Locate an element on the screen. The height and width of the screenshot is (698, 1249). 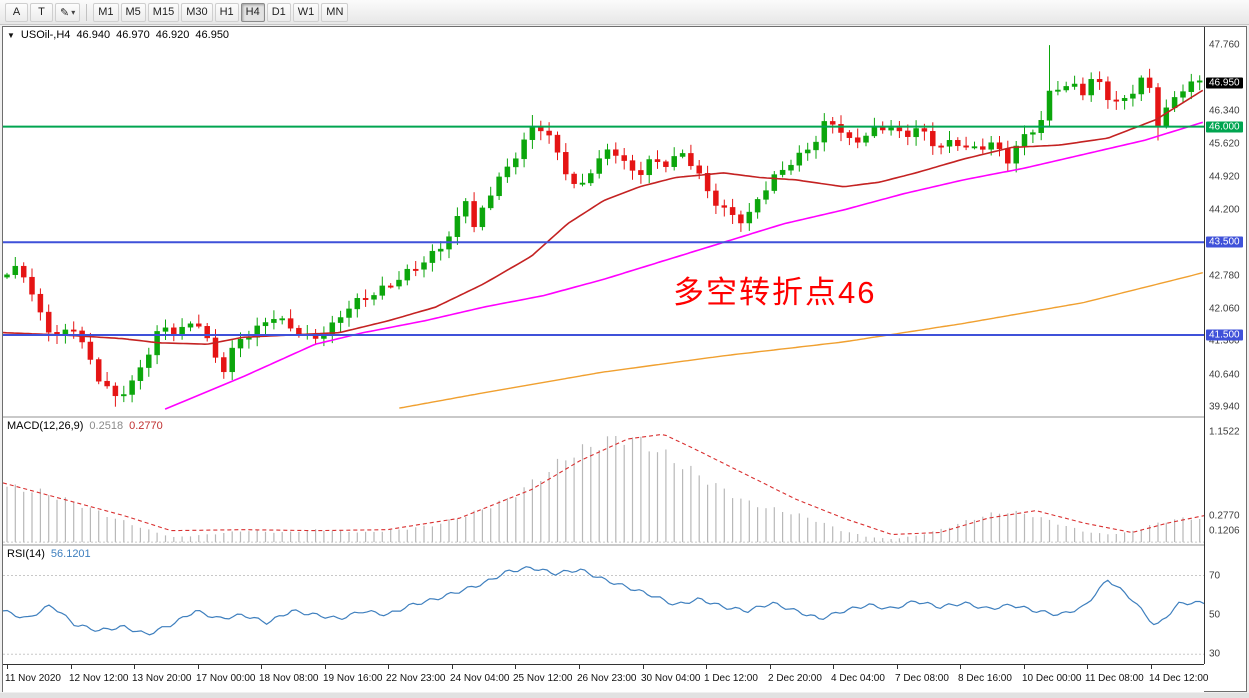
time-axis-label: 1 Dec 12:00 is located at coordinates (731, 678).